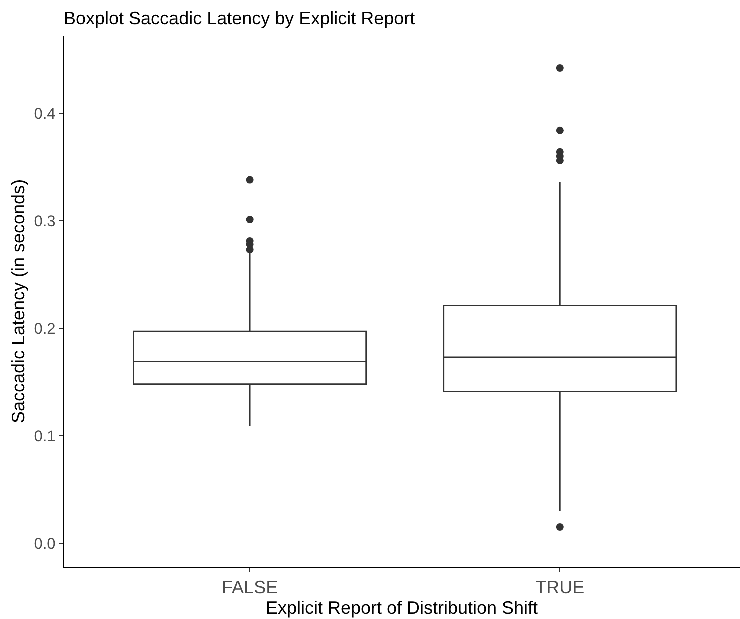 Image resolution: width=740 pixels, height=619 pixels. What do you see at coordinates (45, 221) in the screenshot?
I see `y-tick-label: 0.3` at bounding box center [45, 221].